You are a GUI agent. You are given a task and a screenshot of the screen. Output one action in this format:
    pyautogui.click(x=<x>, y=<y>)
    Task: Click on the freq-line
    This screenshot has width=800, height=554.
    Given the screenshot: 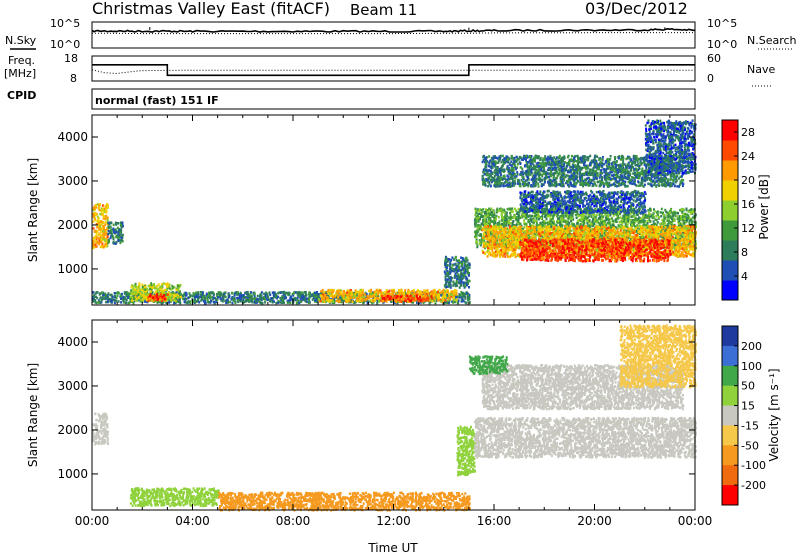 What is the action you would take?
    pyautogui.click(x=393, y=70)
    